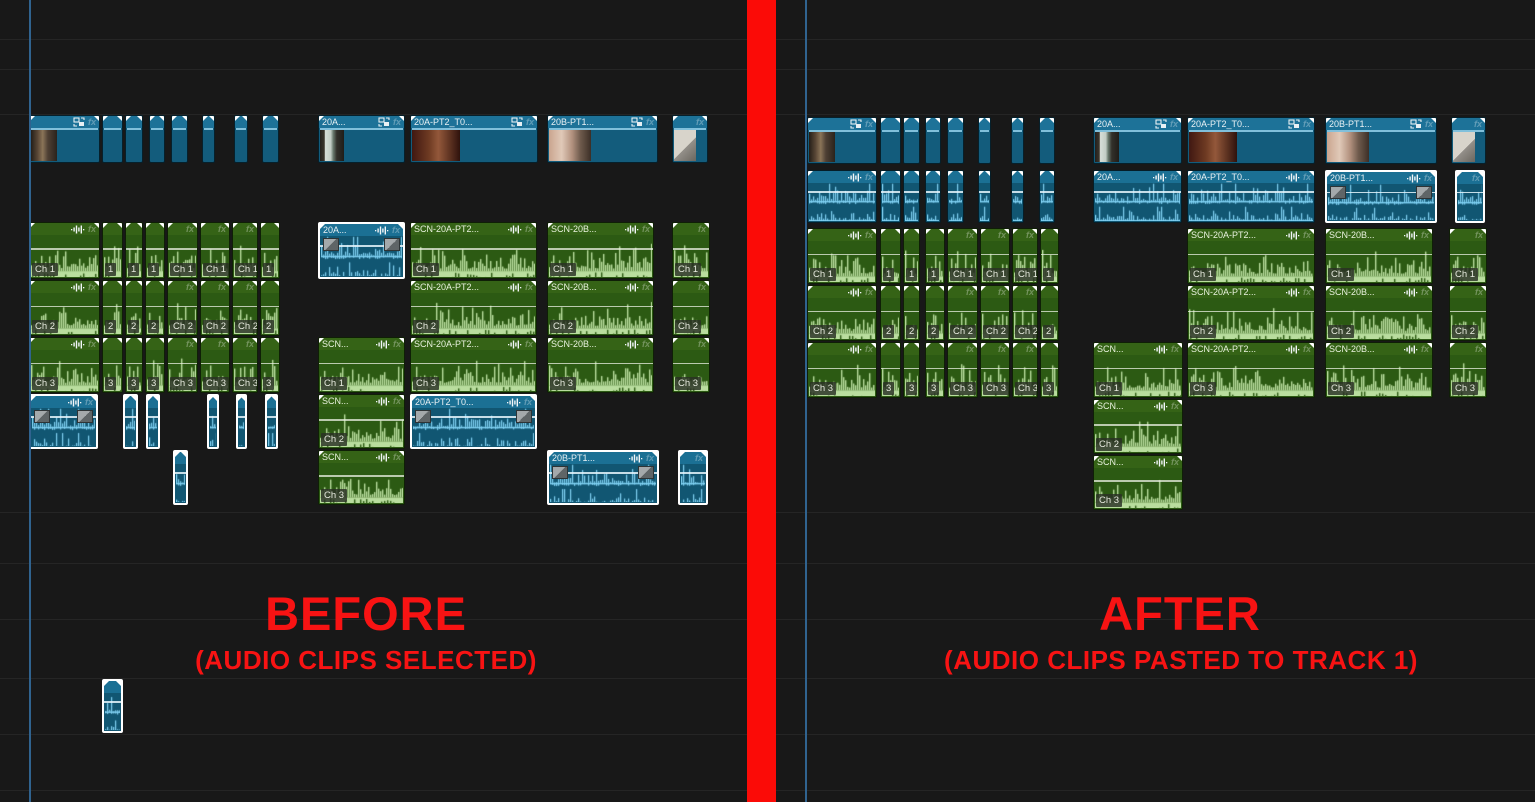 Image resolution: width=1535 pixels, height=802 pixels. I want to click on audio-clip-green: SCN-20B... fx Ch 1, so click(600, 250).